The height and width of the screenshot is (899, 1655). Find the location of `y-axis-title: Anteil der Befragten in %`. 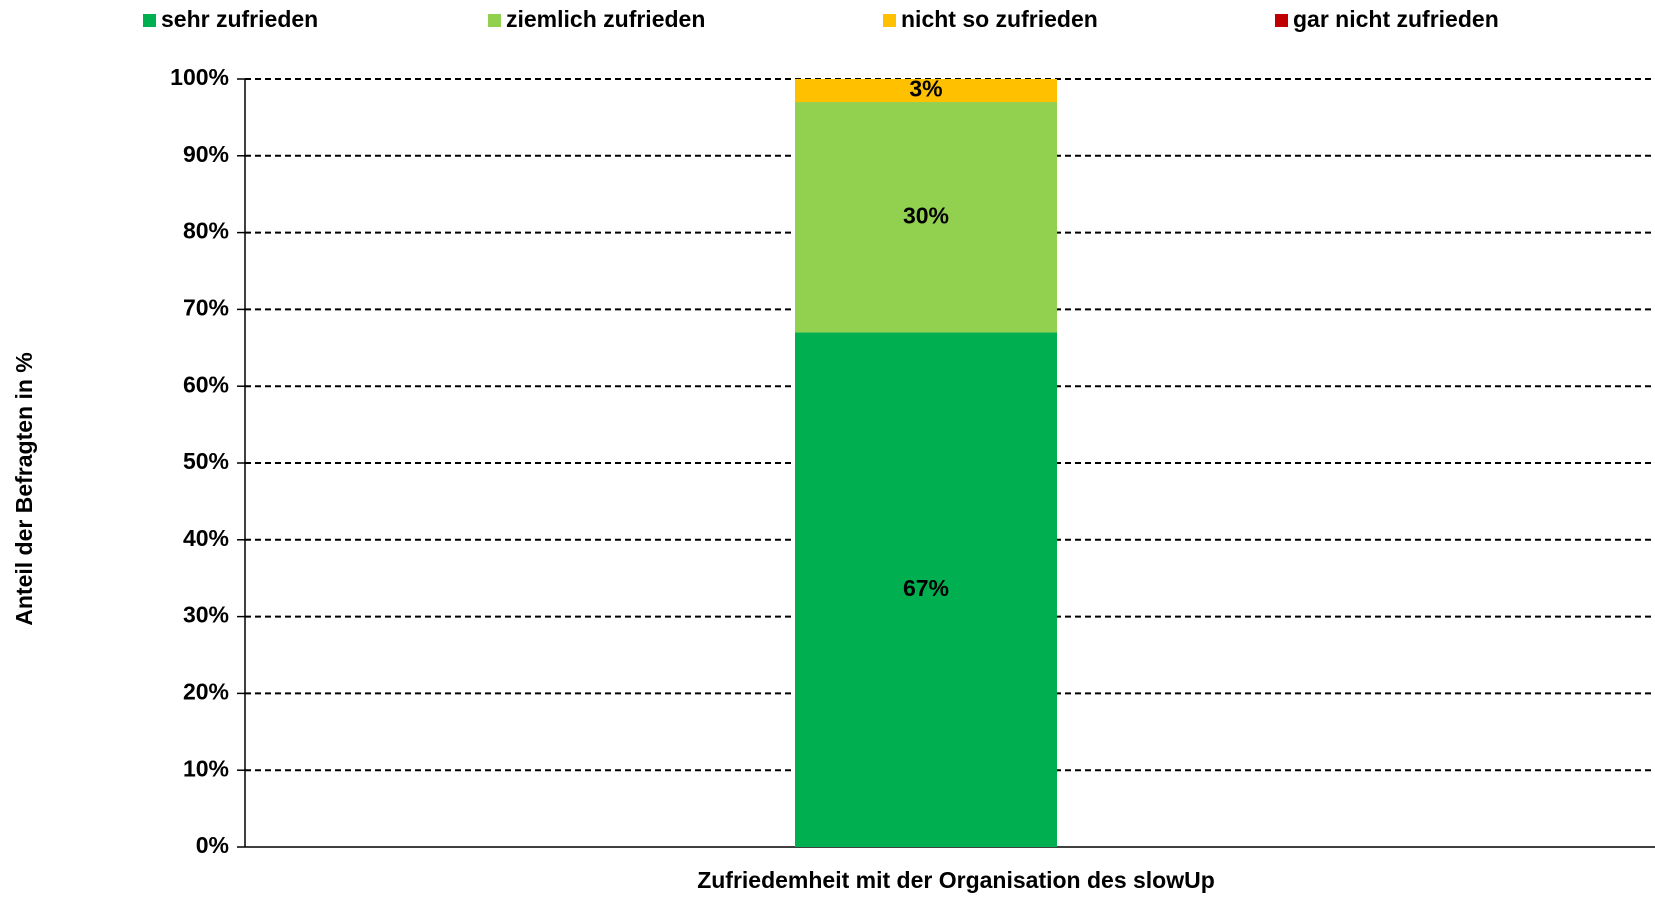

y-axis-title: Anteil der Befragten in % is located at coordinates (24, 488).